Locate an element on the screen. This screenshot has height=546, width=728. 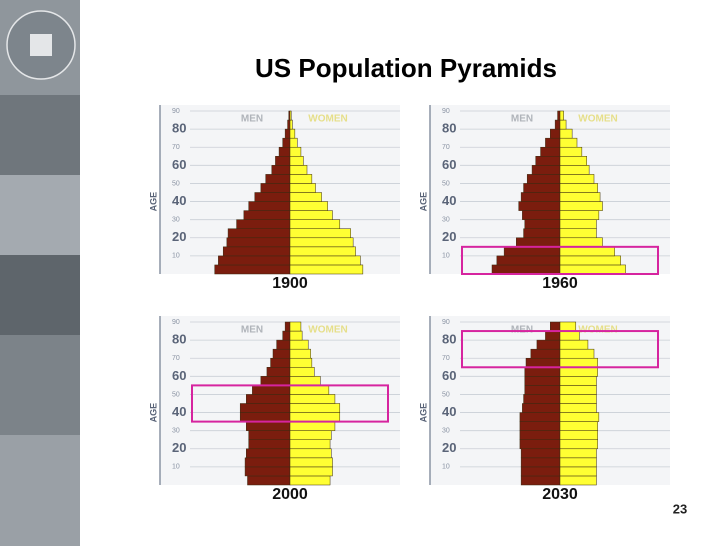
chart-title: 1900 is located at coordinates (290, 283).